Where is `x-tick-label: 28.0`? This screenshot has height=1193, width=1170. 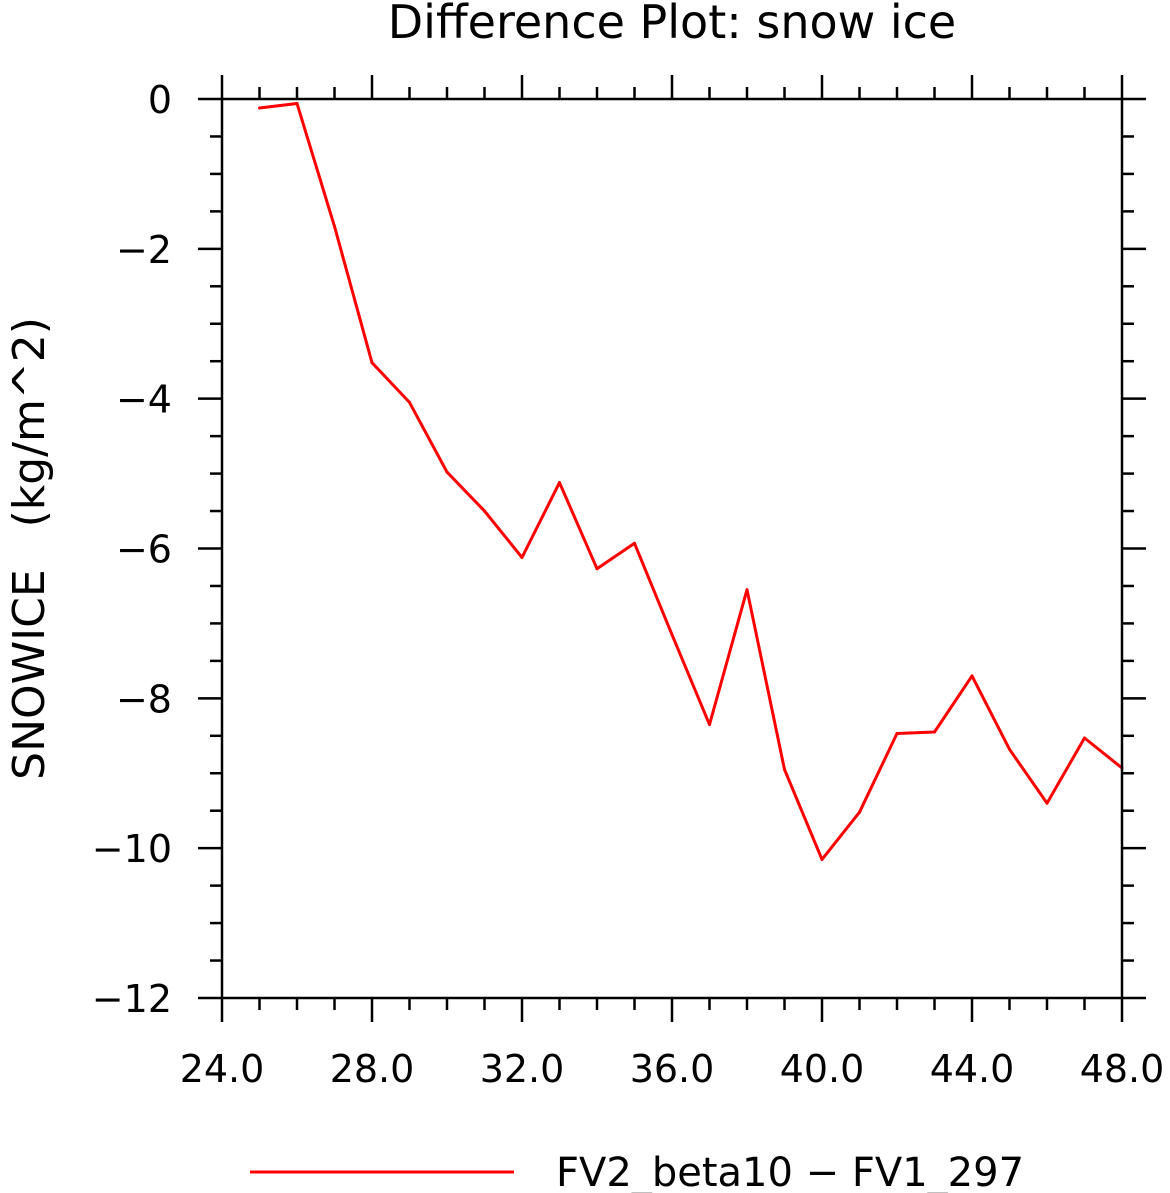 x-tick-label: 28.0 is located at coordinates (372, 1069).